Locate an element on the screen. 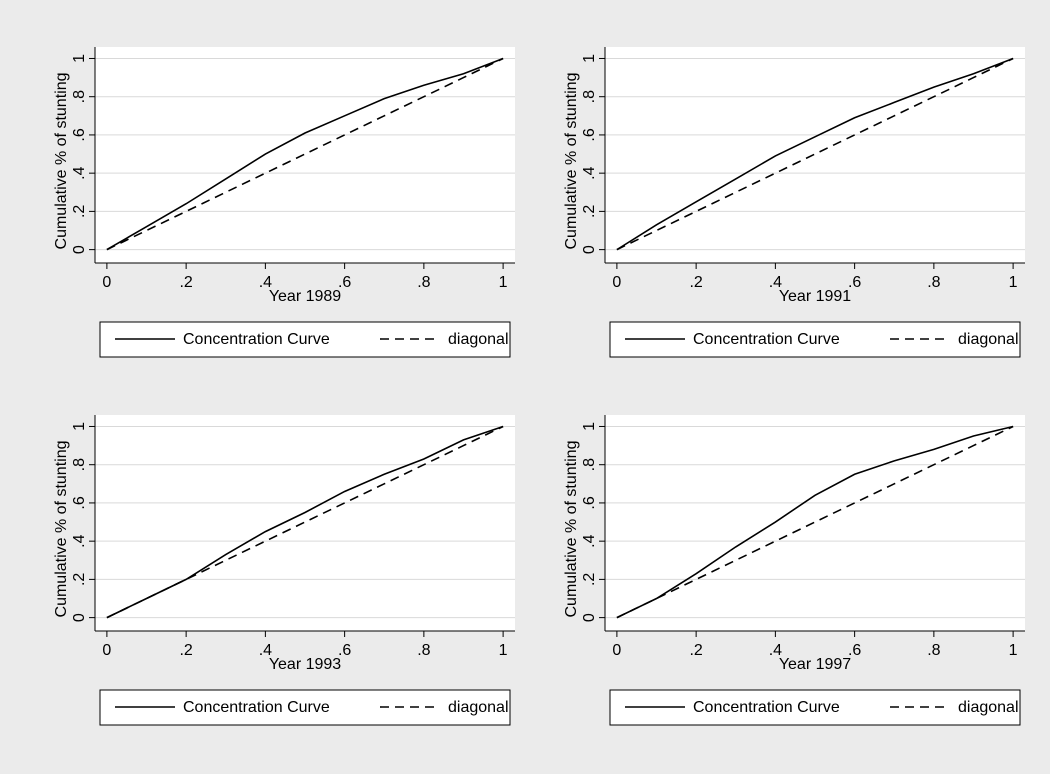  x-axis-title: Year 1989 is located at coordinates (305, 296).